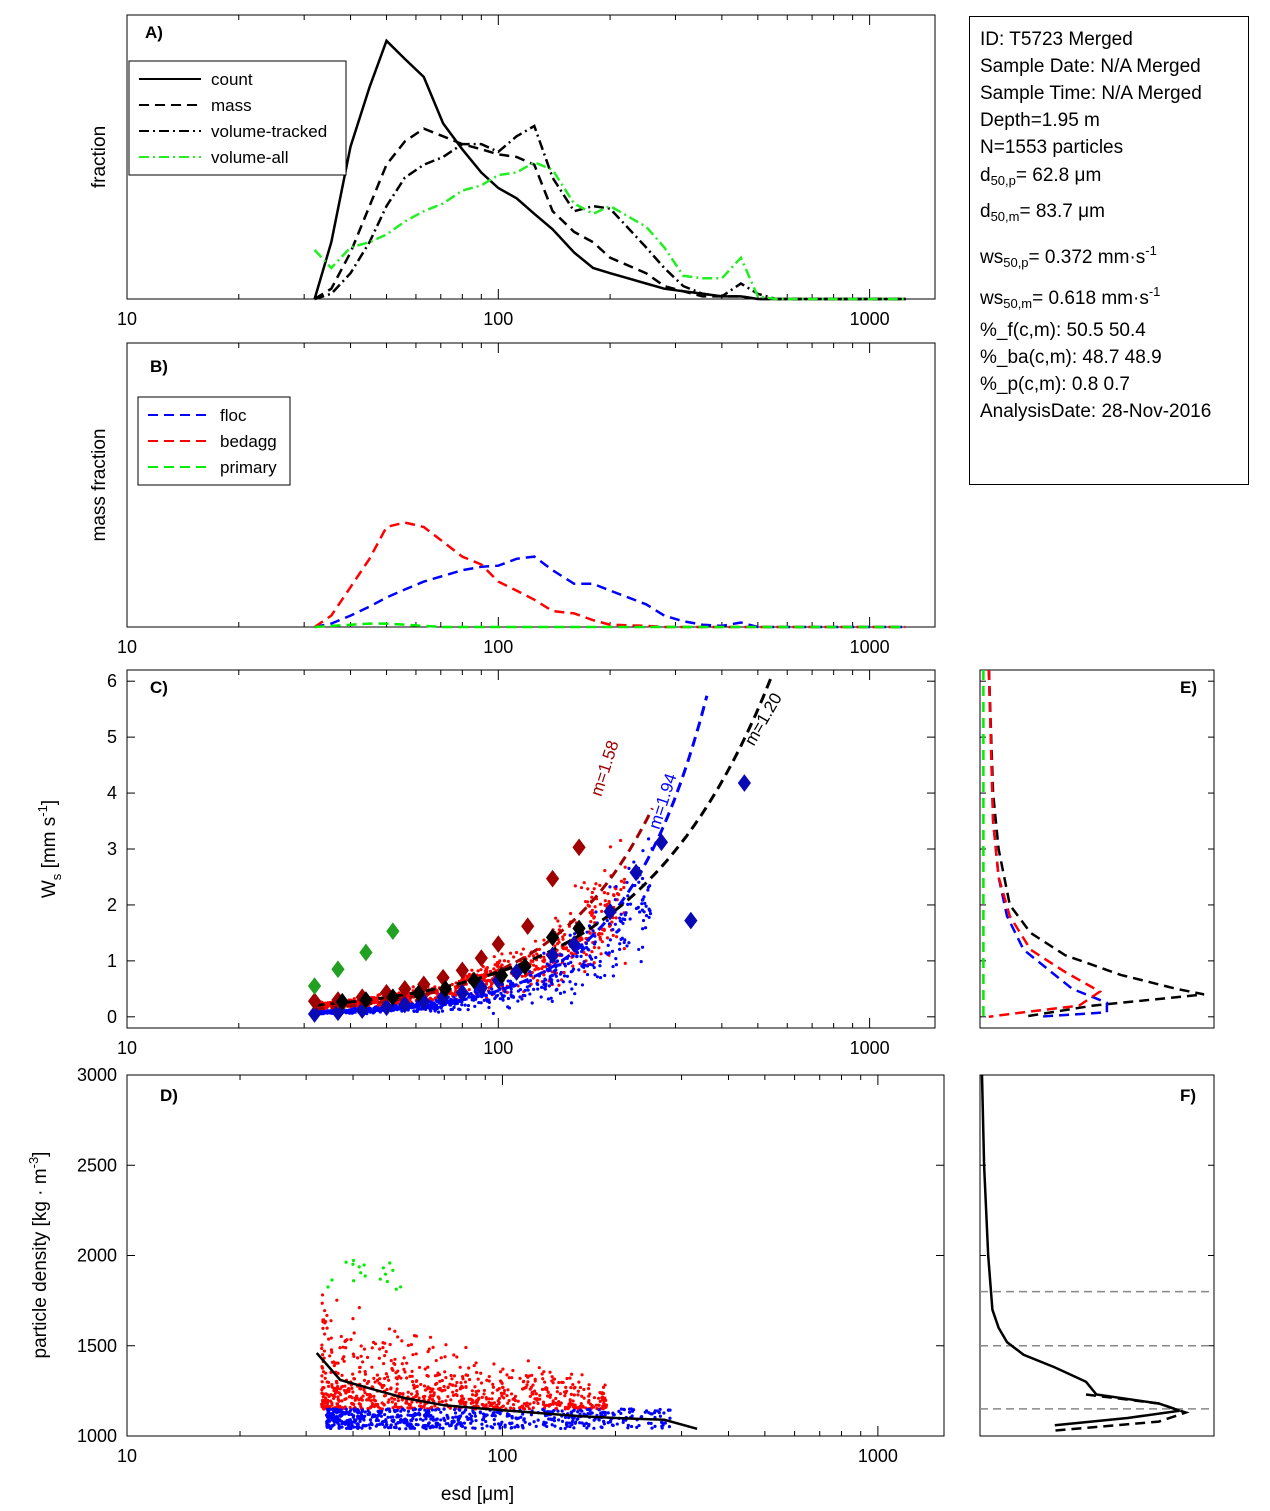 This screenshot has width=1270, height=1511. What do you see at coordinates (498, 319) in the screenshot?
I see `panel-a-x-tick-label: 100` at bounding box center [498, 319].